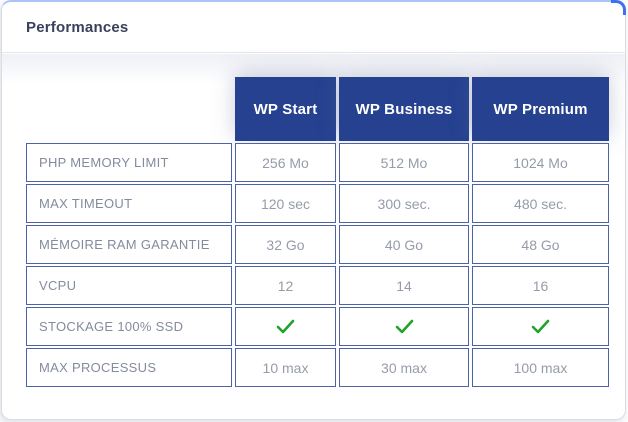  What do you see at coordinates (404, 285) in the screenshot?
I see `cell-value: 14` at bounding box center [404, 285].